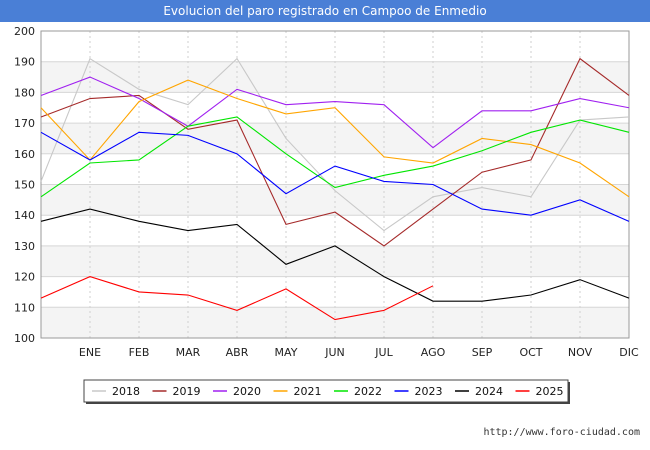 Image resolution: width=650 pixels, height=450 pixels. What do you see at coordinates (126, 391) in the screenshot?
I see `legend-label-2018: 2018` at bounding box center [126, 391].